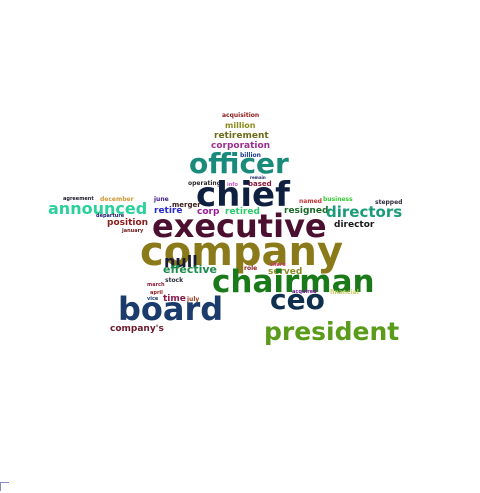 This screenshot has height=493, width=480. Describe the element at coordinates (250, 155) in the screenshot. I see `word-billion: billion` at that location.